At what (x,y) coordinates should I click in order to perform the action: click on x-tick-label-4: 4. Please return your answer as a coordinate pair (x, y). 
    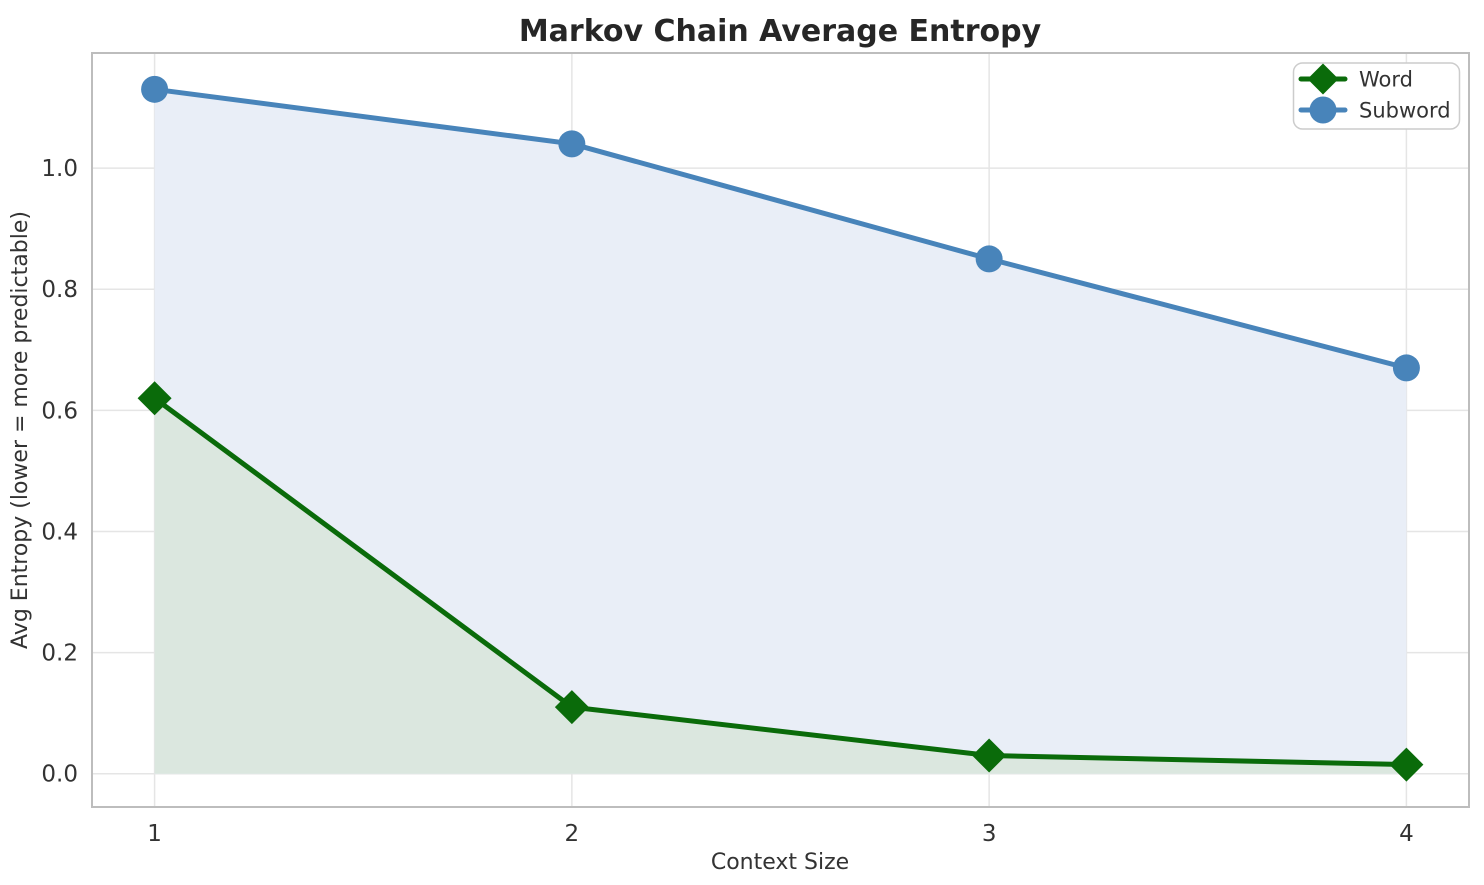
    Looking at the image, I should click on (1406, 834).